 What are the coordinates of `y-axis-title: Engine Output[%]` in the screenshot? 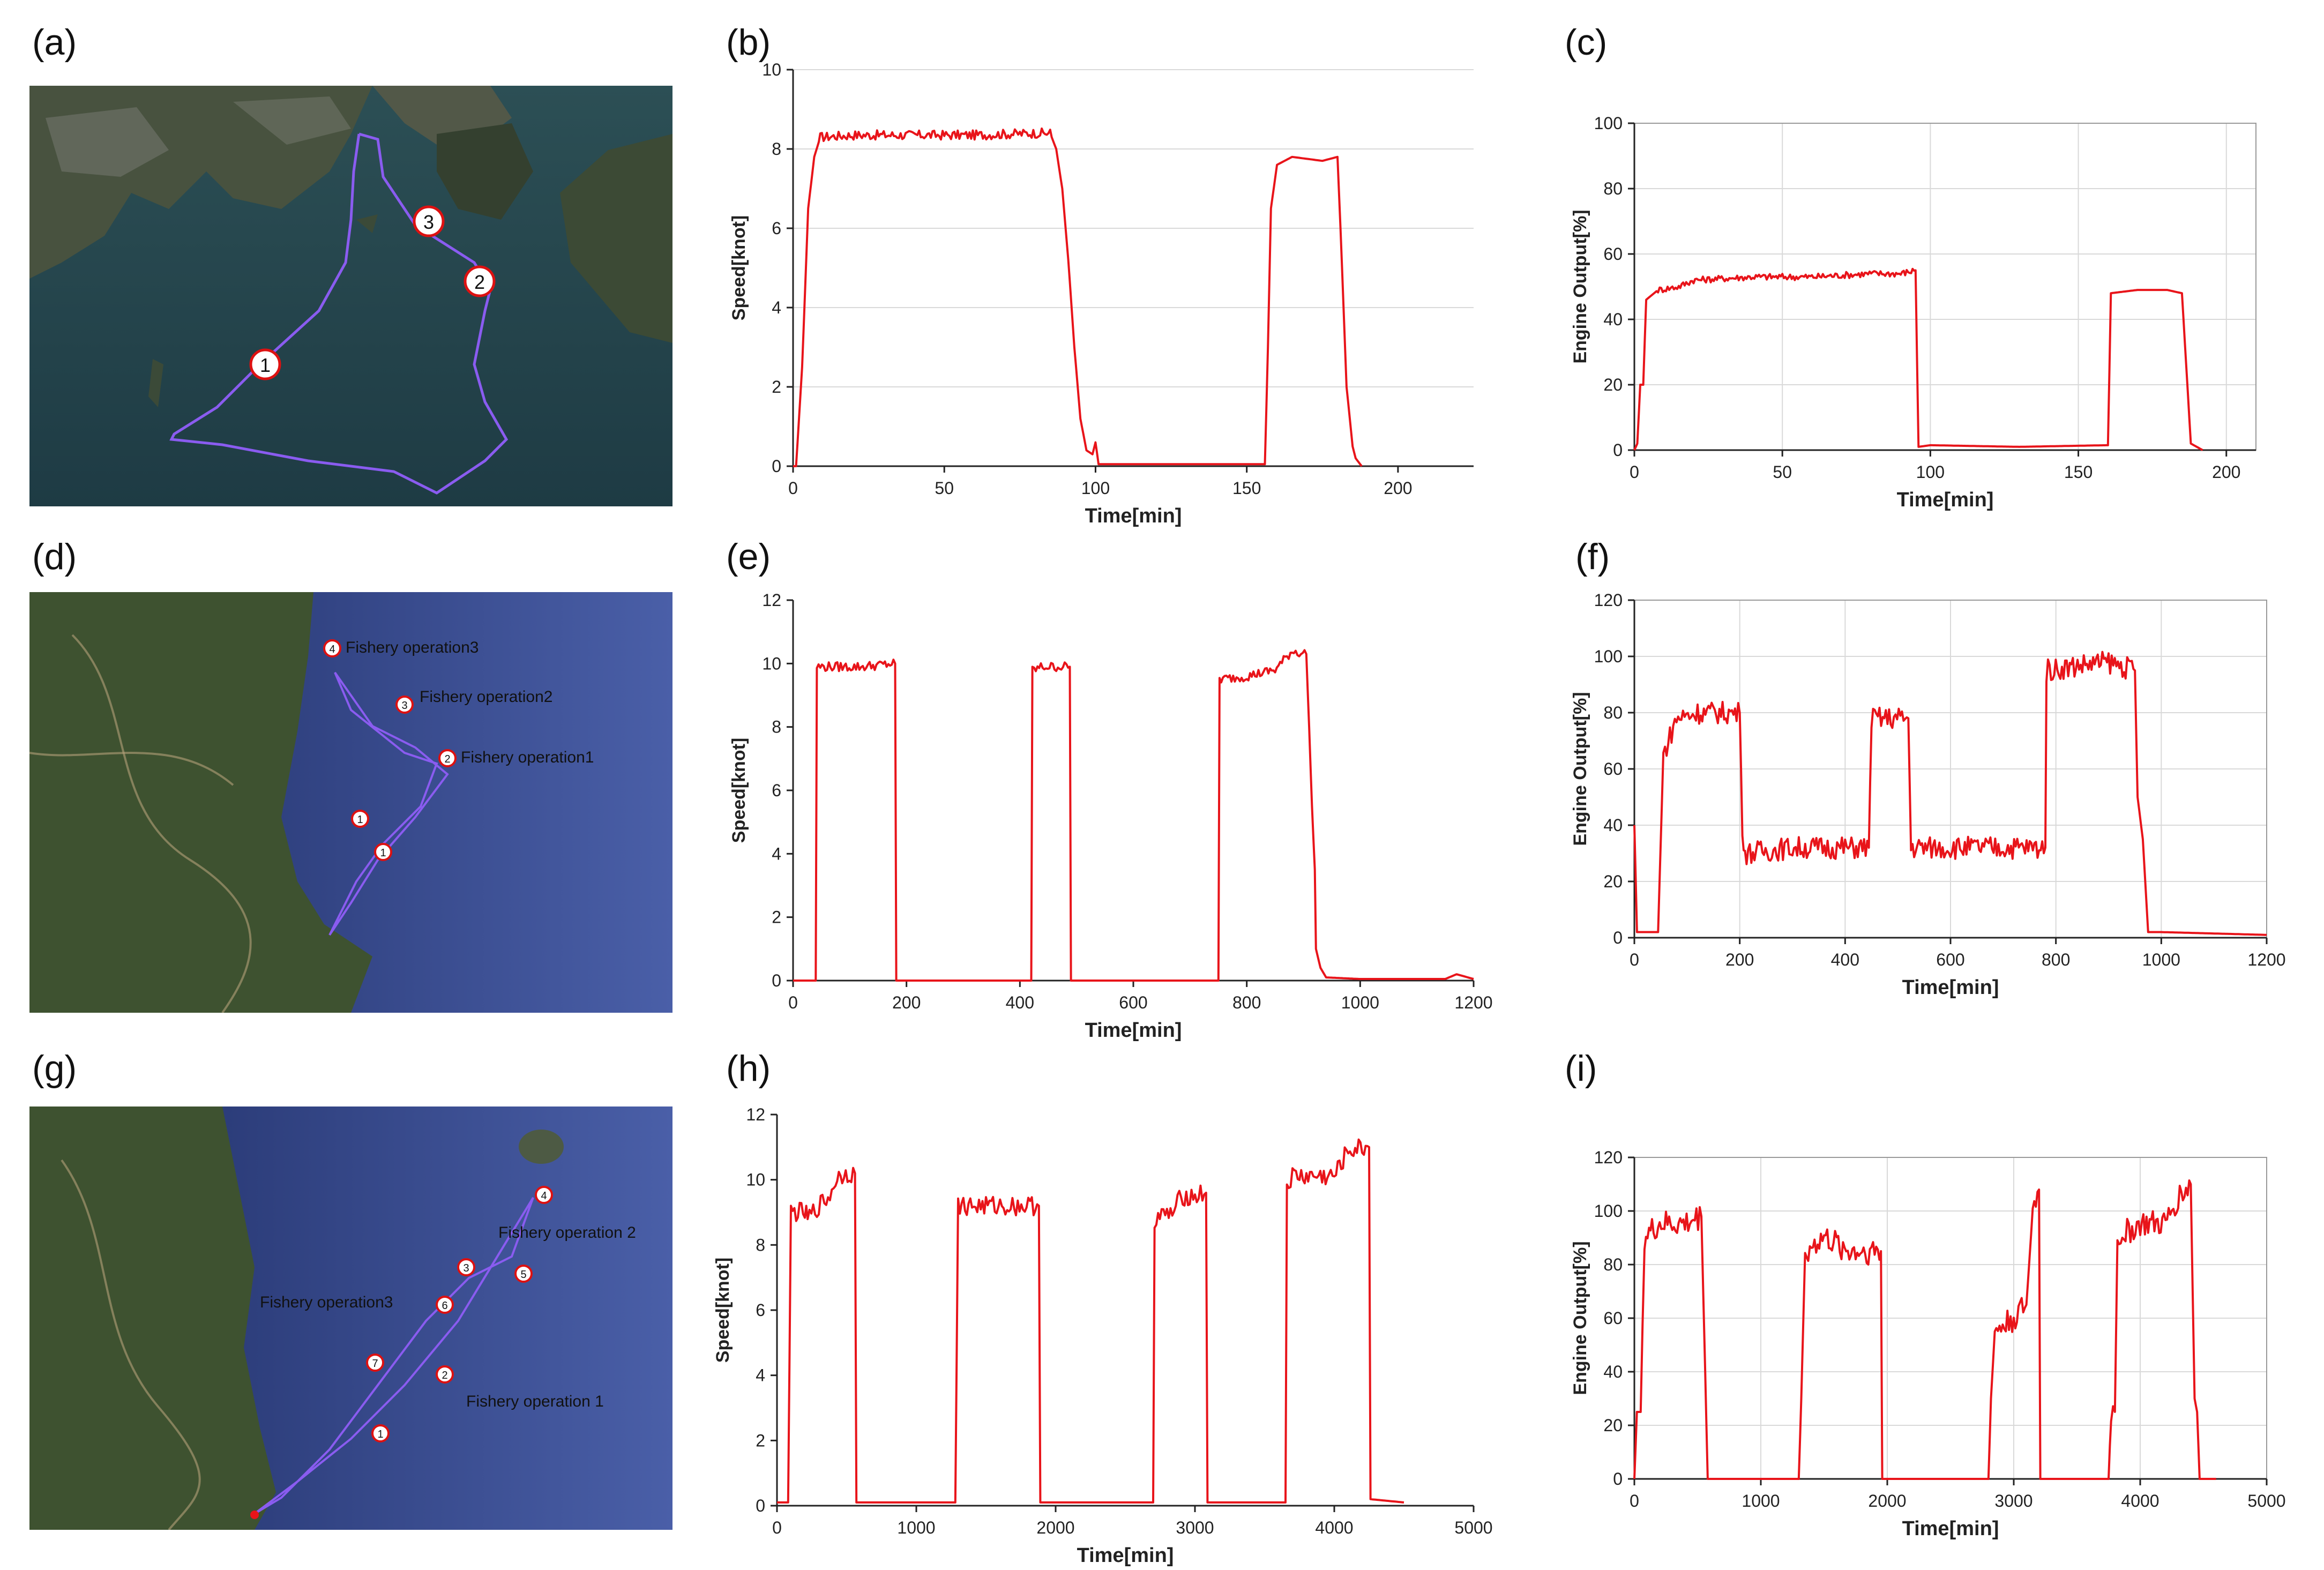 It's located at (1580, 769).